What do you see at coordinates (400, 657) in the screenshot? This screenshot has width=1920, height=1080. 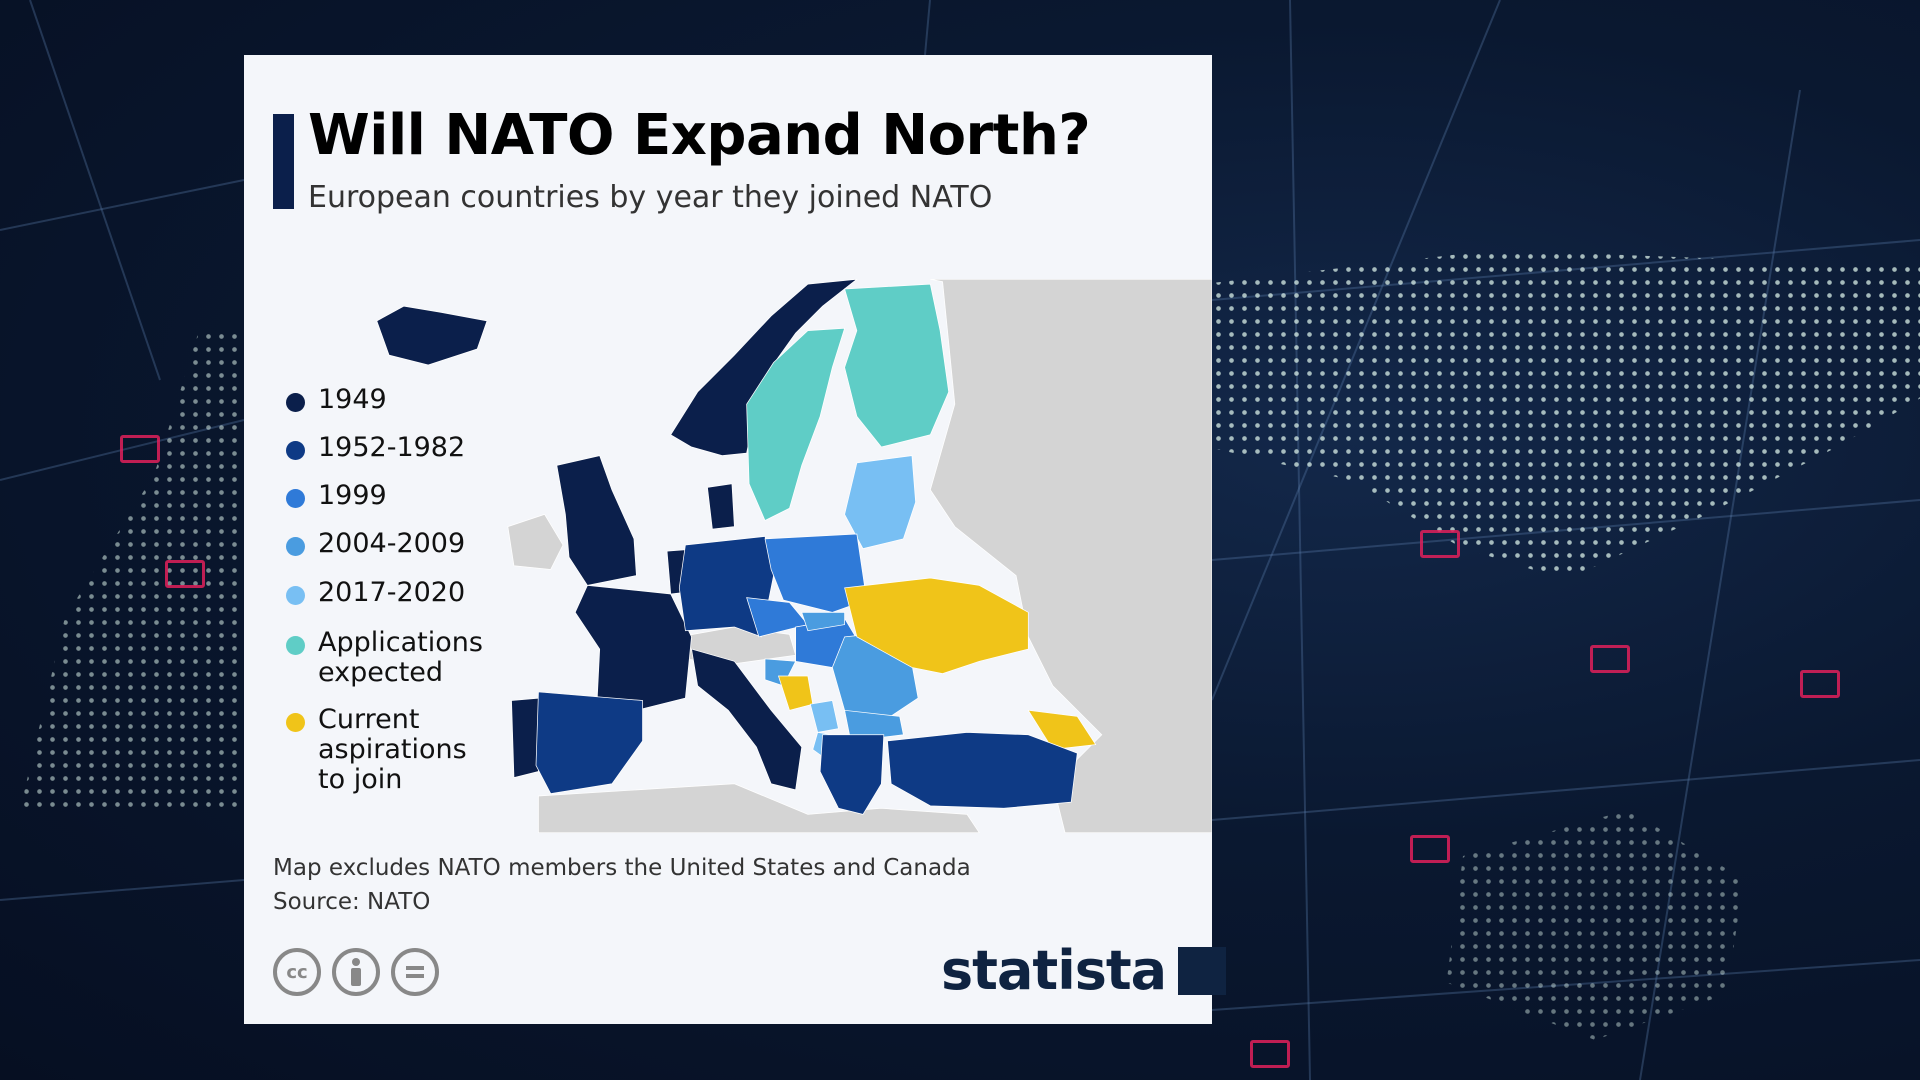 I see `legend-label: Applications expected` at bounding box center [400, 657].